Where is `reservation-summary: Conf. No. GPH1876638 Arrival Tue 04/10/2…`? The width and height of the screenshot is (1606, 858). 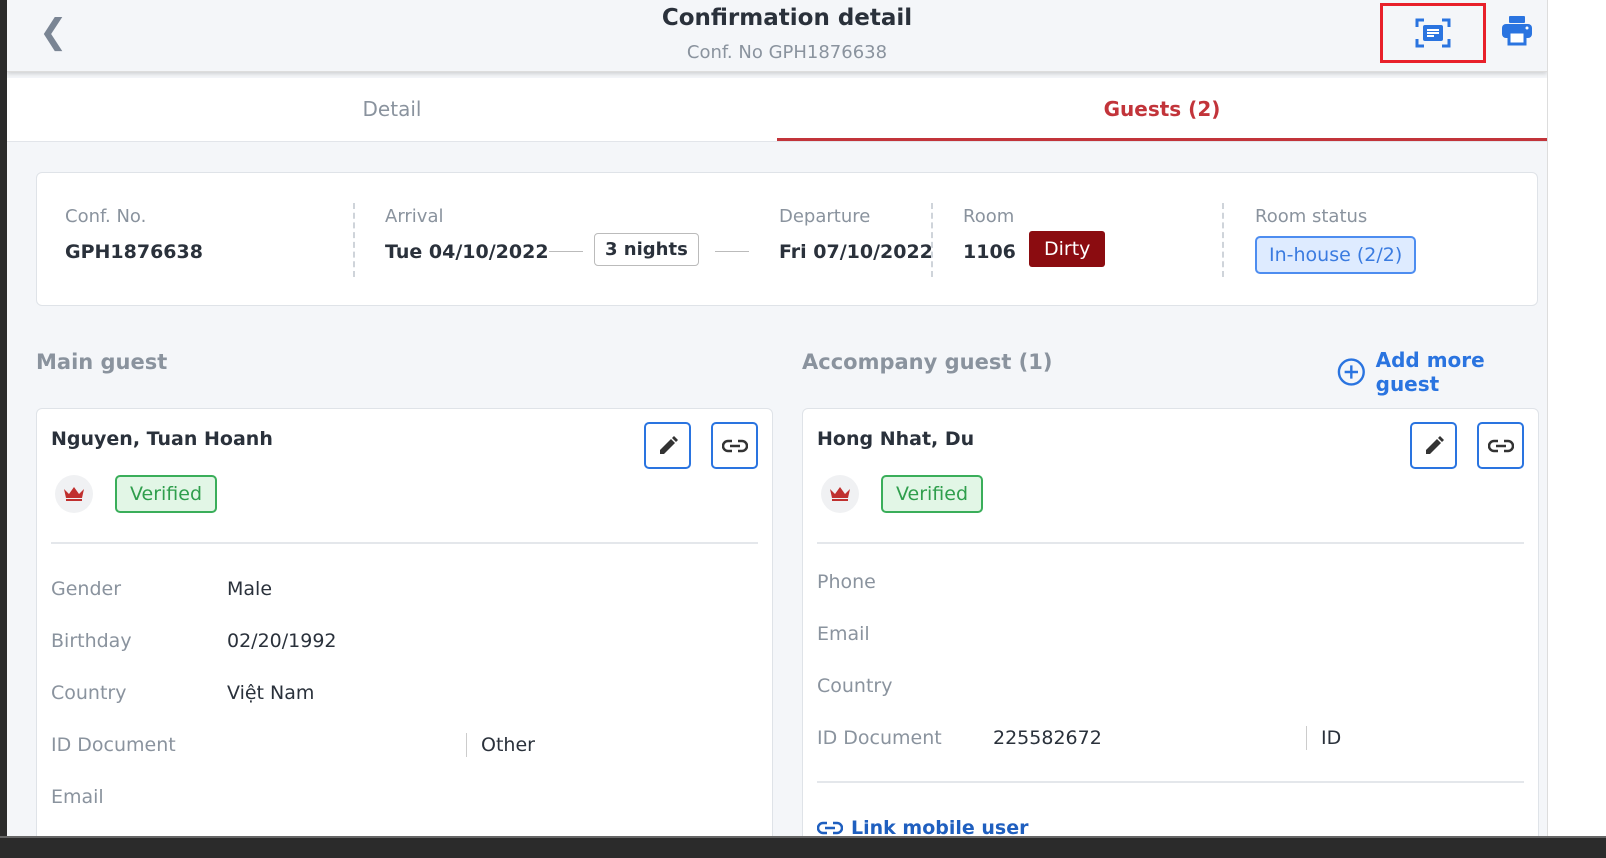 reservation-summary: Conf. No. GPH1876638 Arrival Tue 04/10/2… is located at coordinates (787, 239).